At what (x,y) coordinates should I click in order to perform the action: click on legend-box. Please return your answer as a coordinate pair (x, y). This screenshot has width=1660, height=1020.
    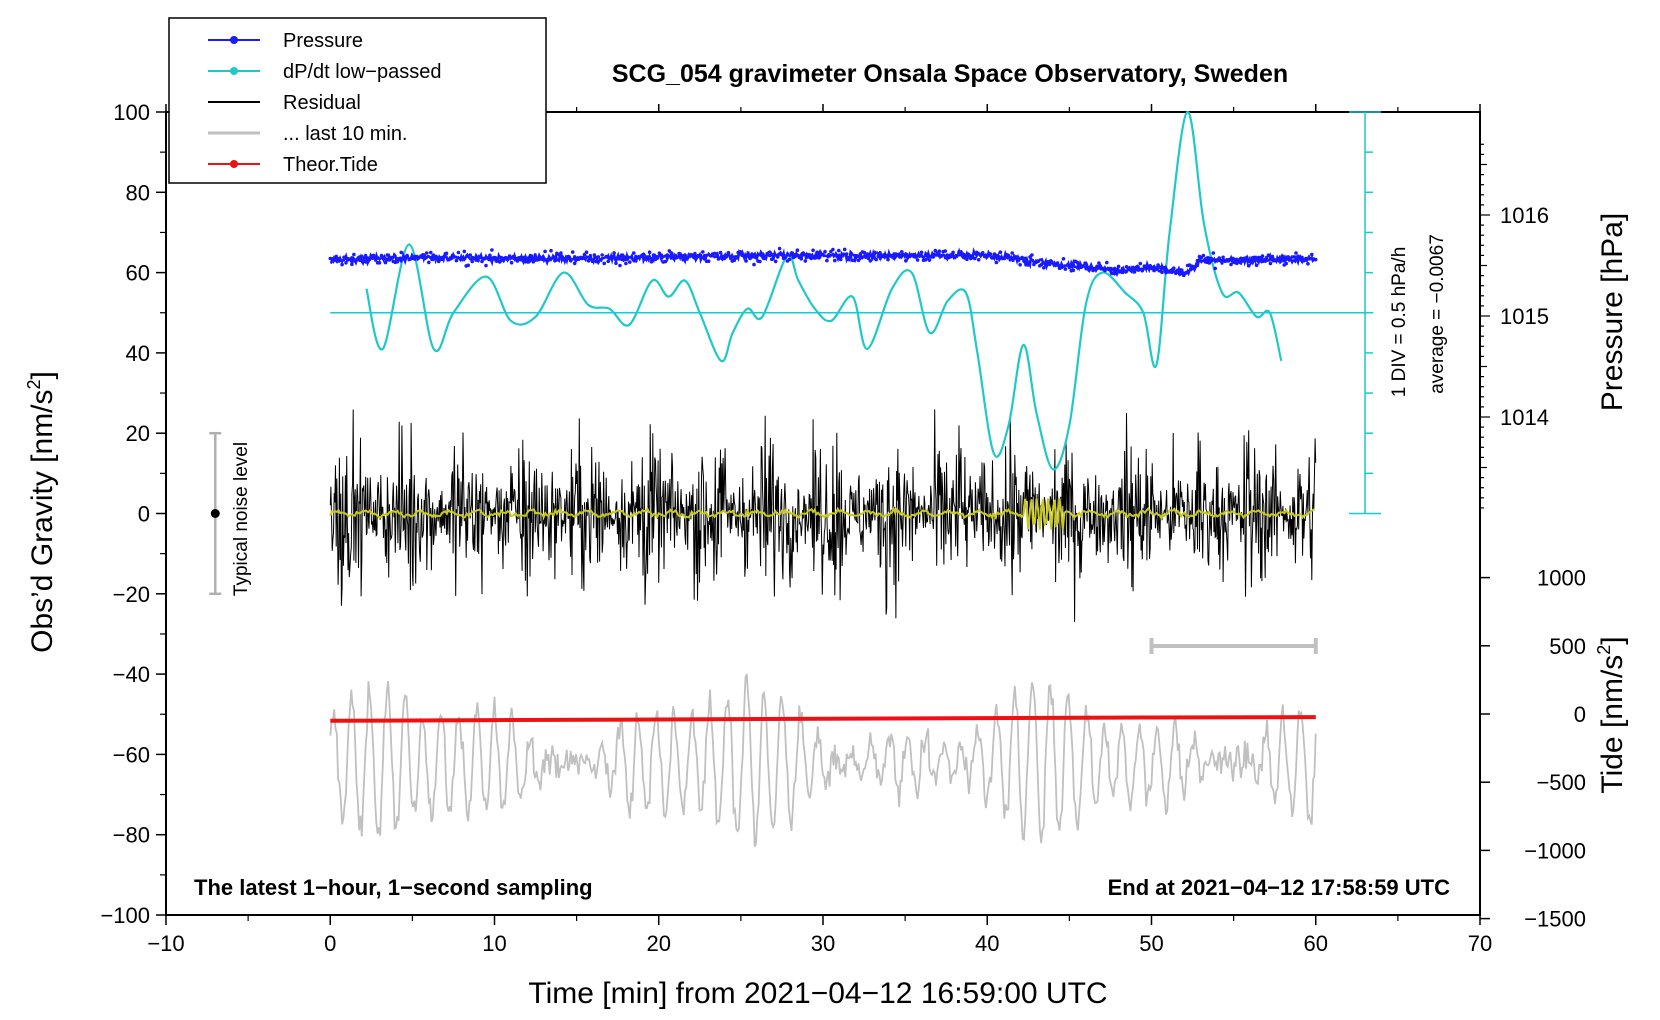
    Looking at the image, I should click on (357, 100).